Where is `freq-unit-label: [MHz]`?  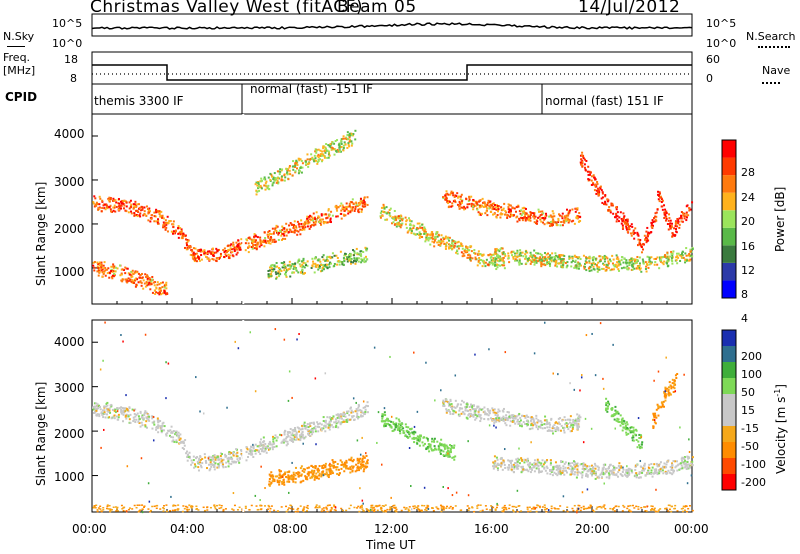 freq-unit-label: [MHz] is located at coordinates (19, 70).